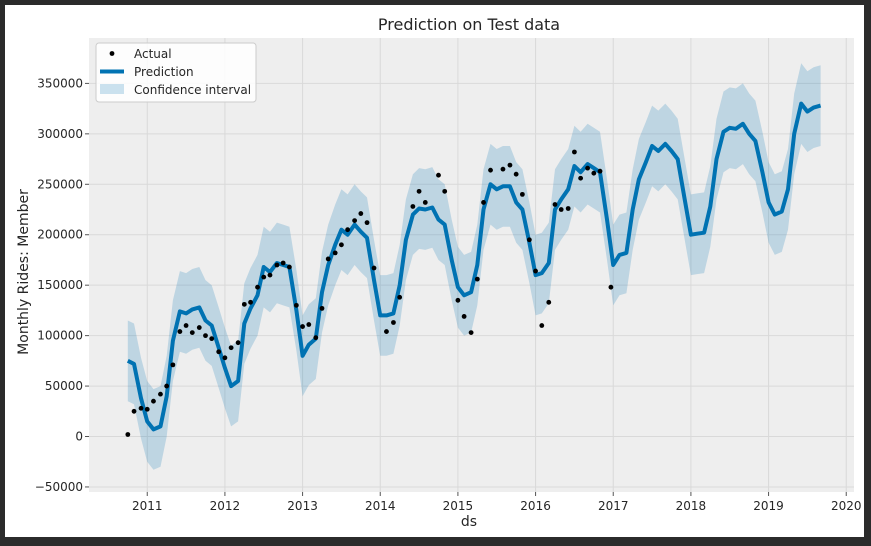  I want to click on x-axis-label: ds, so click(469, 522).